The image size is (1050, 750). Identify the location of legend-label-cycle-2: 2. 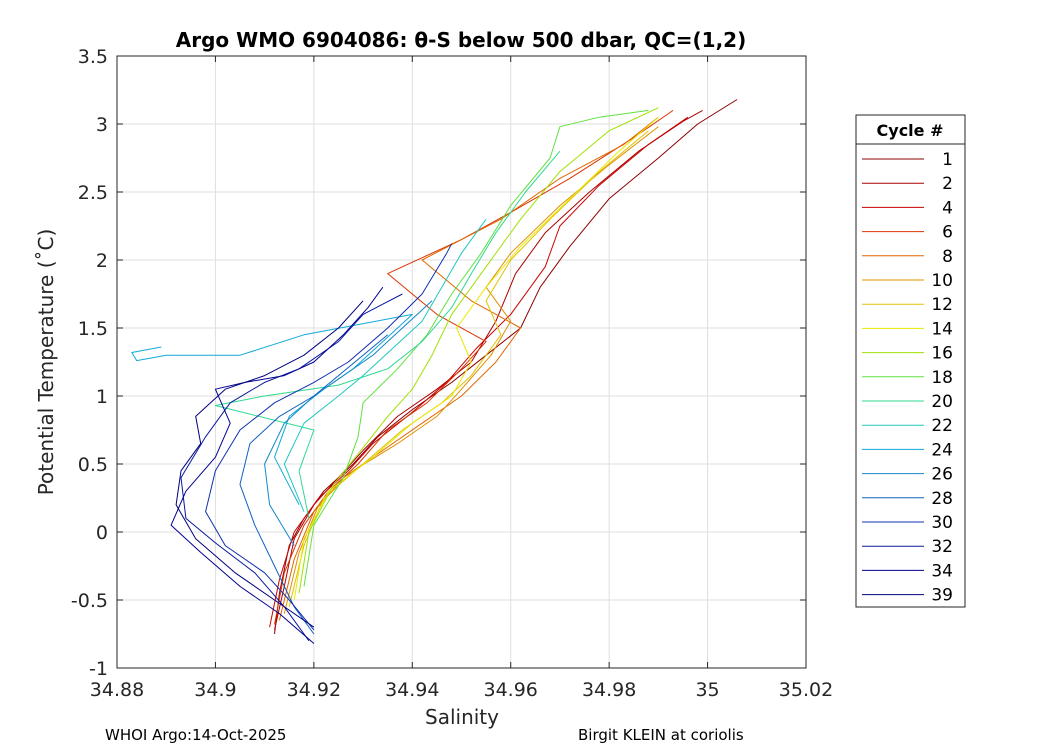
(947, 184).